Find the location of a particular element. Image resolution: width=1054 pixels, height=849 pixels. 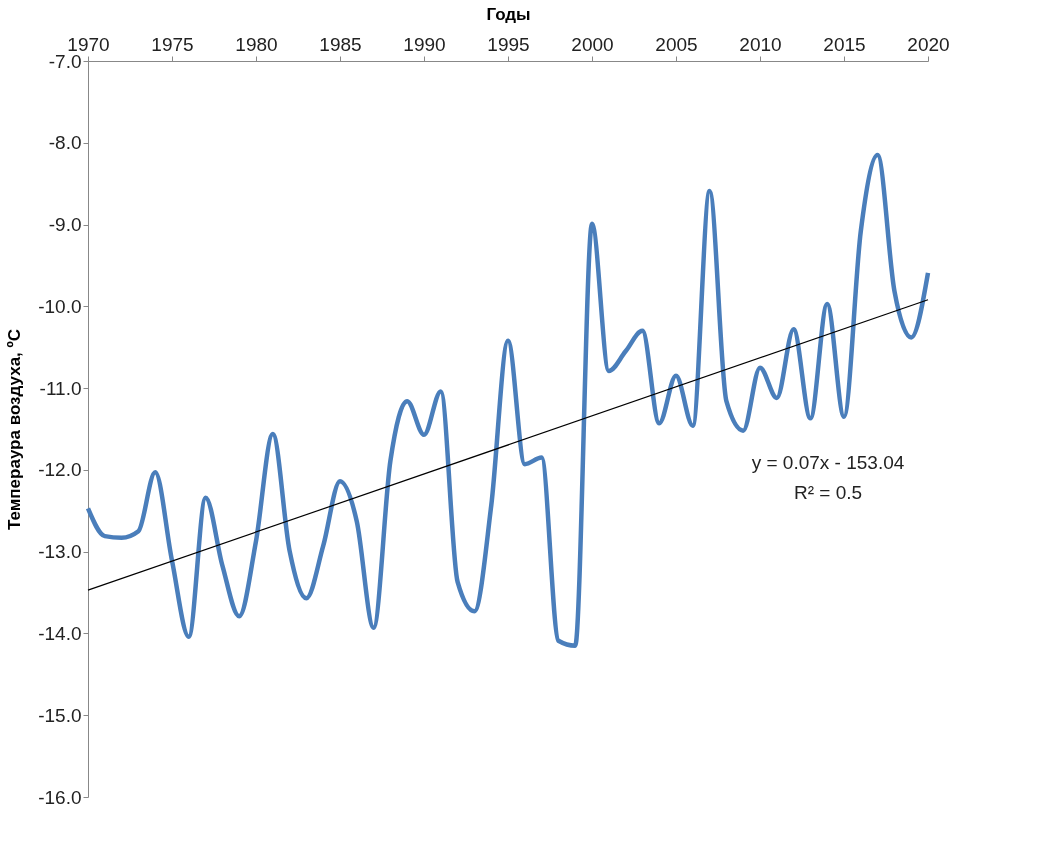

x-tick-label: 2010 is located at coordinates (760, 44).